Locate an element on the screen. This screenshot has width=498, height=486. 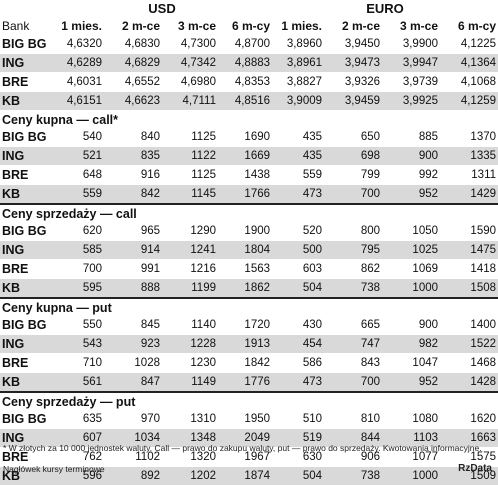
rate-value: 892 is located at coordinates (133, 476).